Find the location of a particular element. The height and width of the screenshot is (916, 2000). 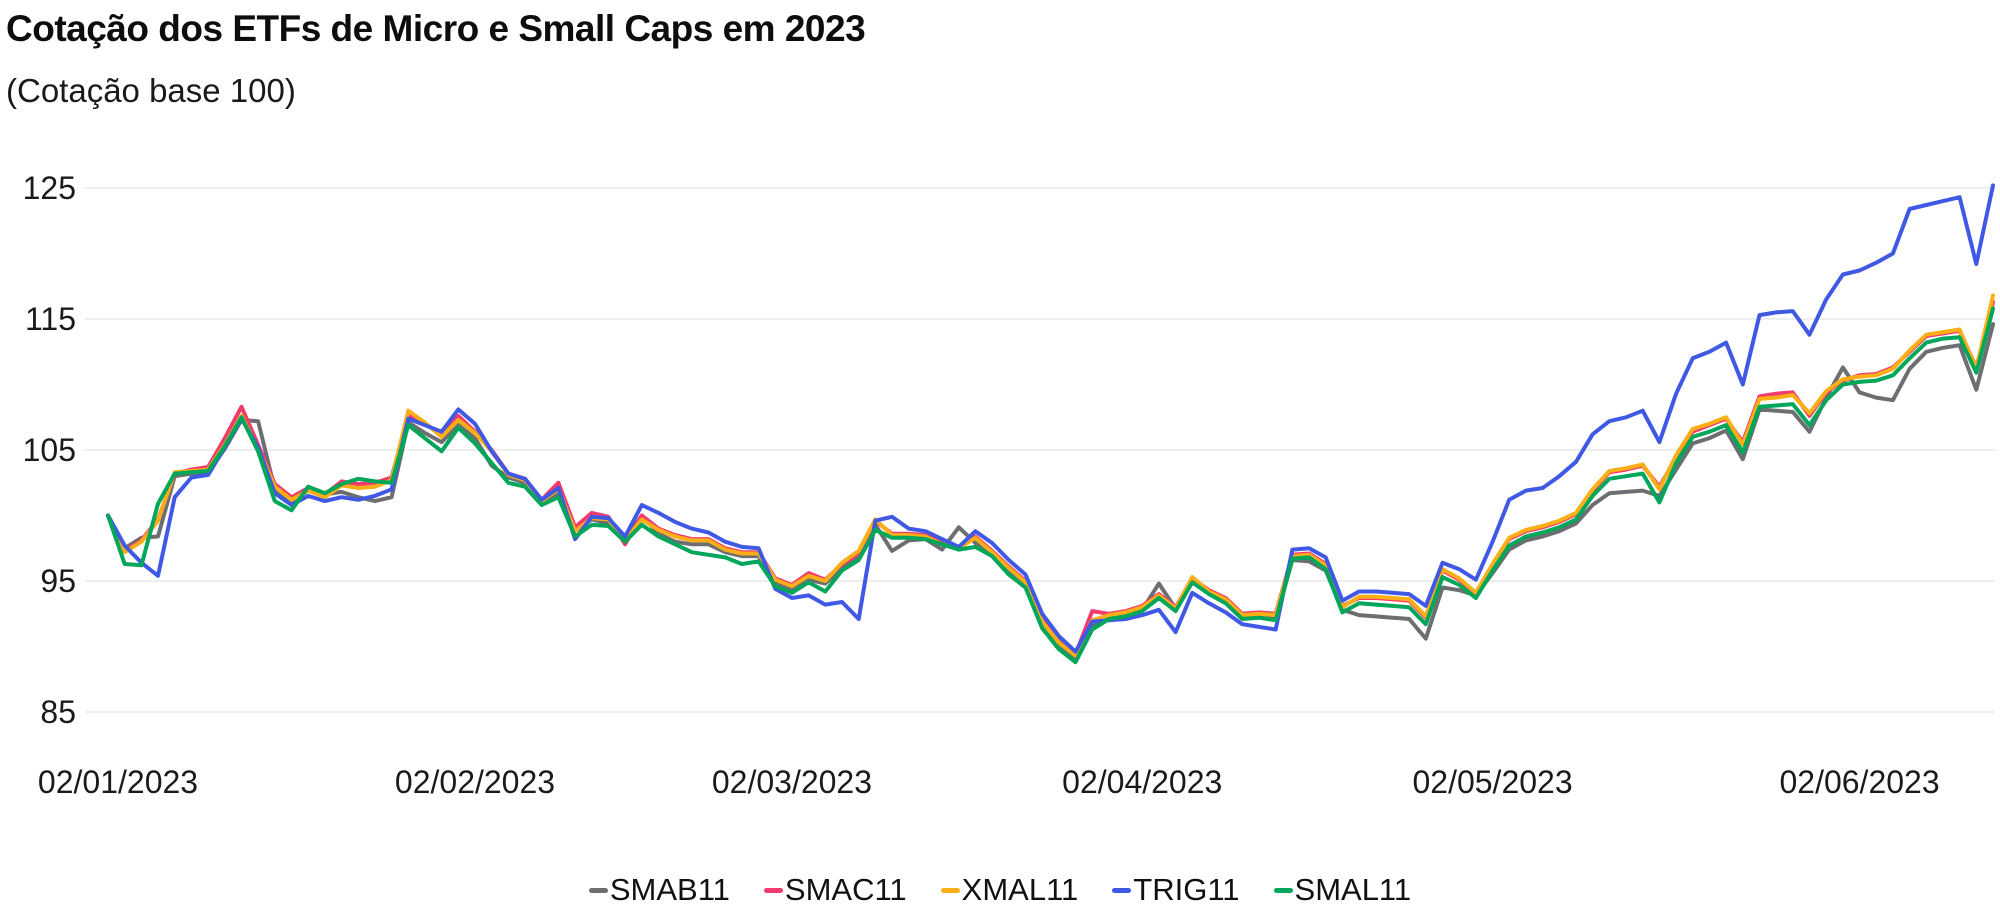

legend-item-SMAB11: SMAB11 is located at coordinates (659, 890).